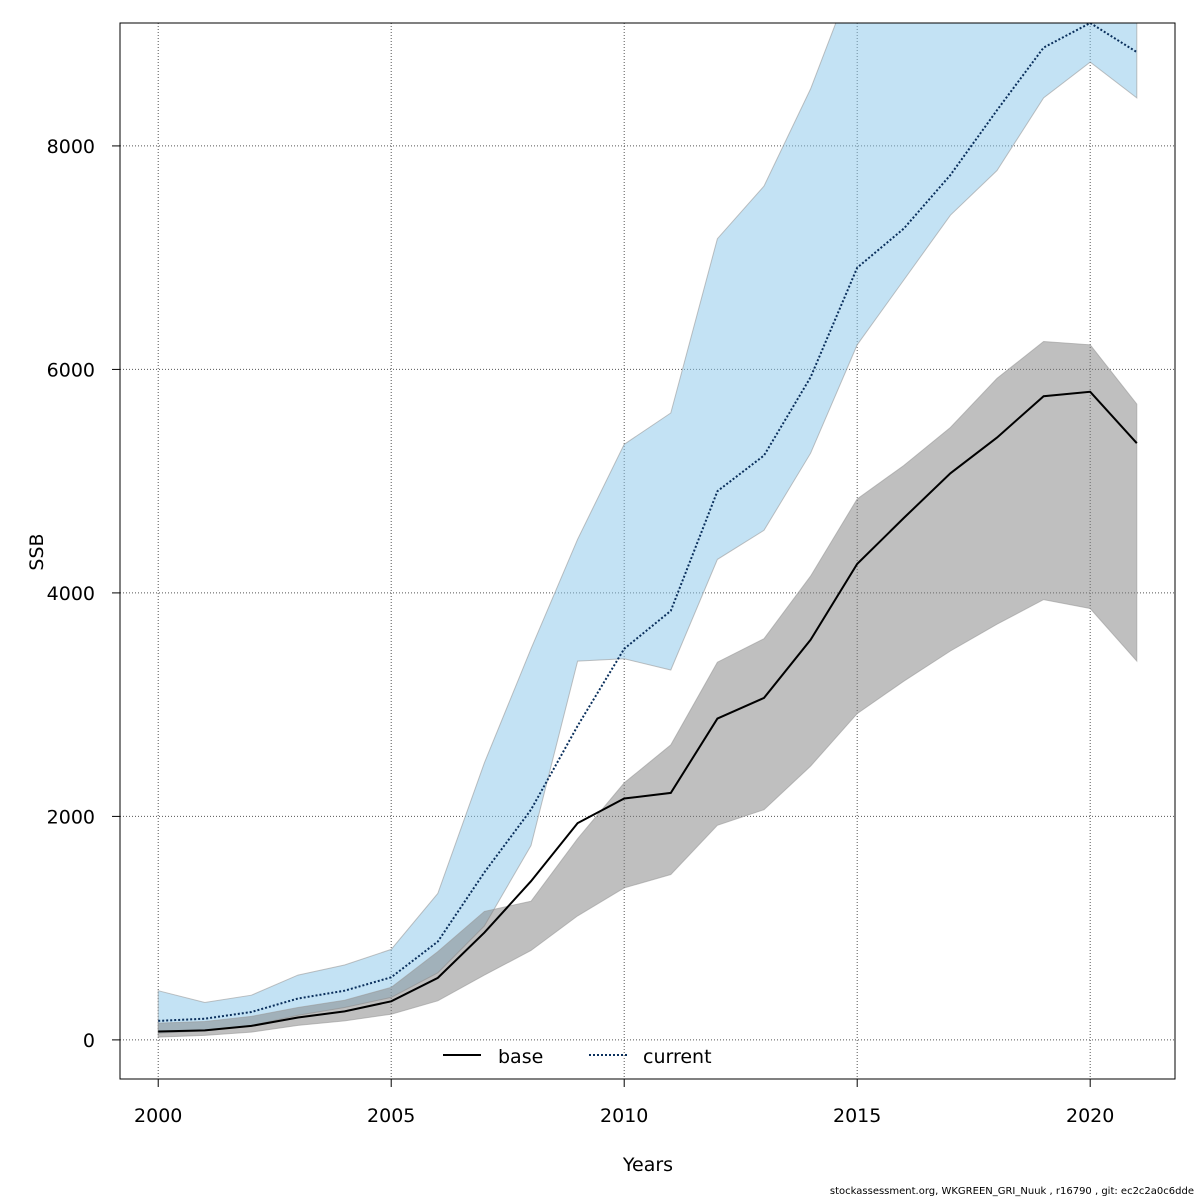 The image size is (1200, 1200). I want to click on legend-label-current: current, so click(677, 1057).